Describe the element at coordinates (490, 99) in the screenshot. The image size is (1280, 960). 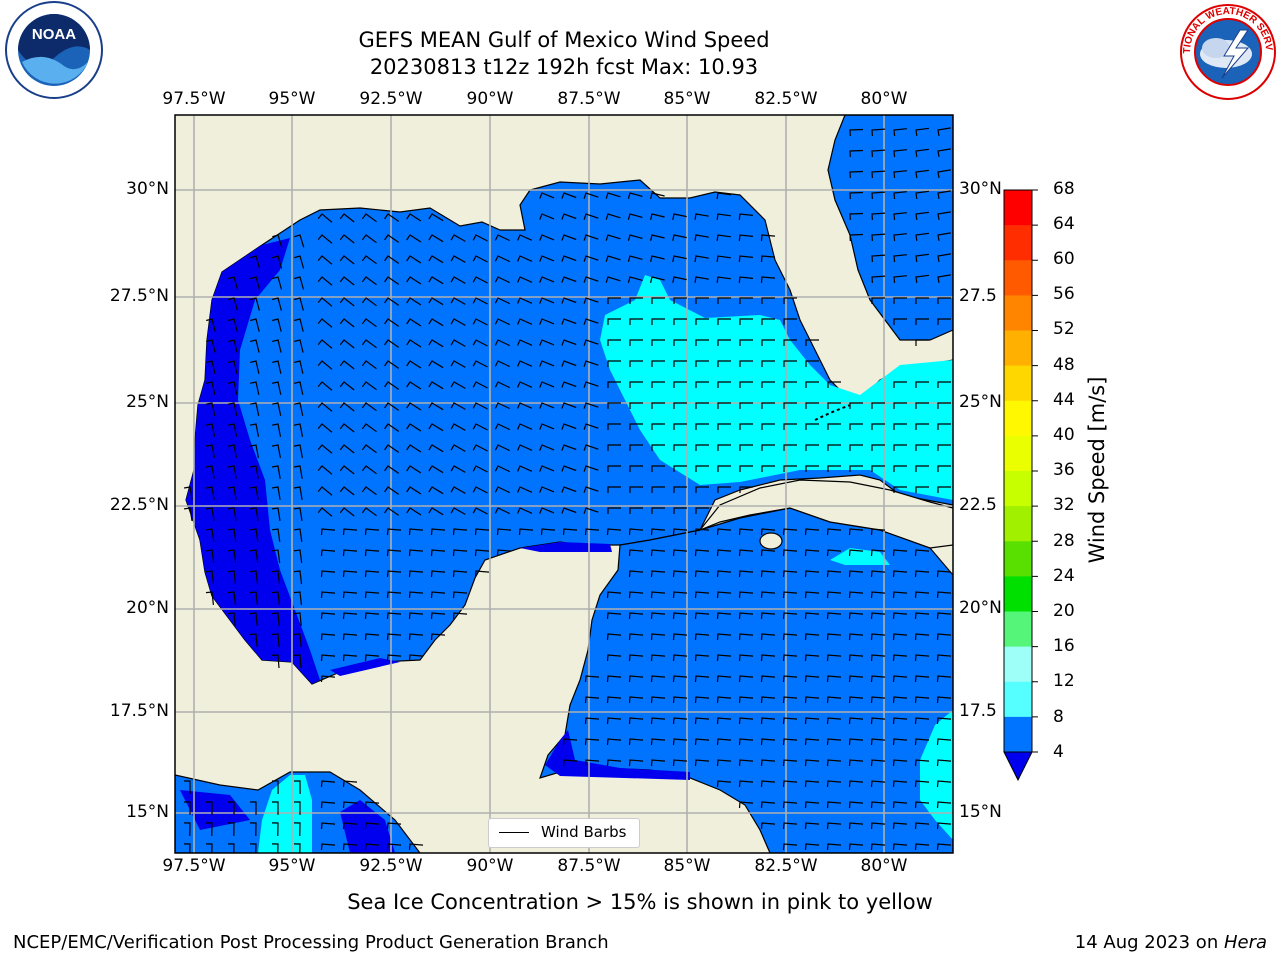
I see `lon-label-top: 90°W` at that location.